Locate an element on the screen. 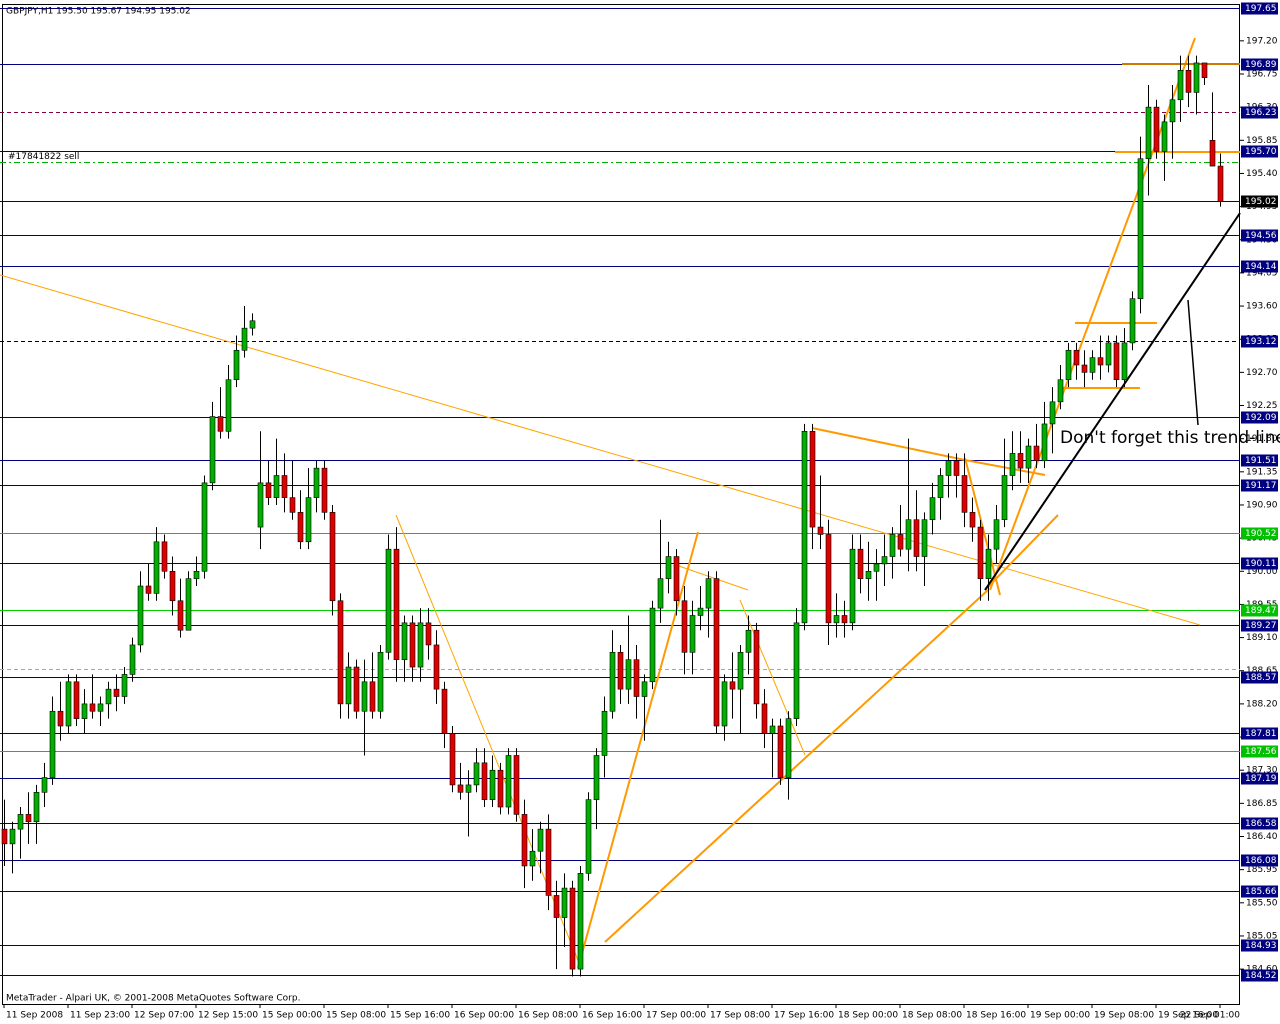 The width and height of the screenshot is (1280, 1024). y-tick-label: 190.90 is located at coordinates (1262, 505).